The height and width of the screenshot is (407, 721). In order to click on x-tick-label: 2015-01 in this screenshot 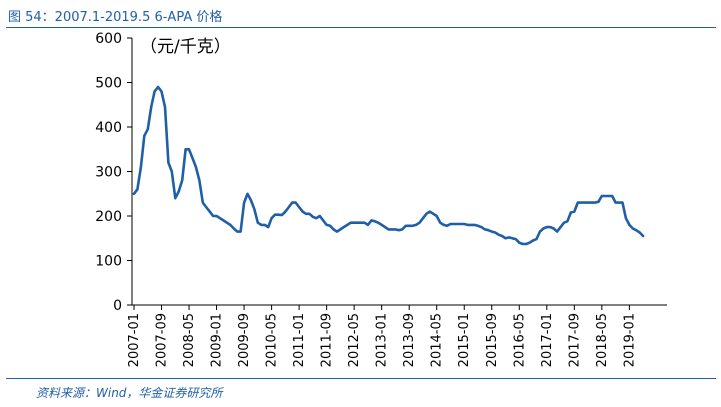, I will do `click(464, 340)`.